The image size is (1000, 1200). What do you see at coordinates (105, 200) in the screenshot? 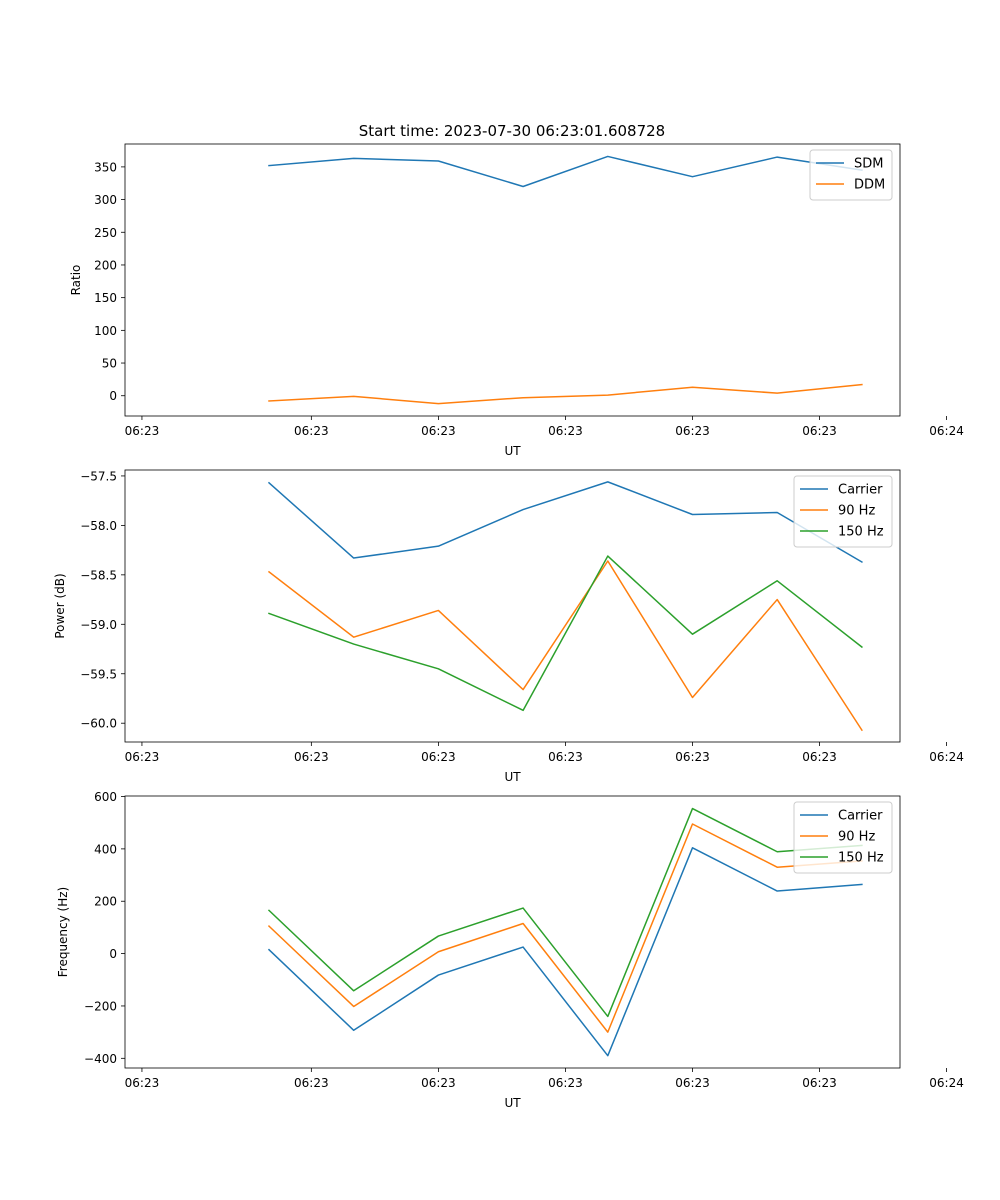
I see `y-tick-label: 300` at bounding box center [105, 200].